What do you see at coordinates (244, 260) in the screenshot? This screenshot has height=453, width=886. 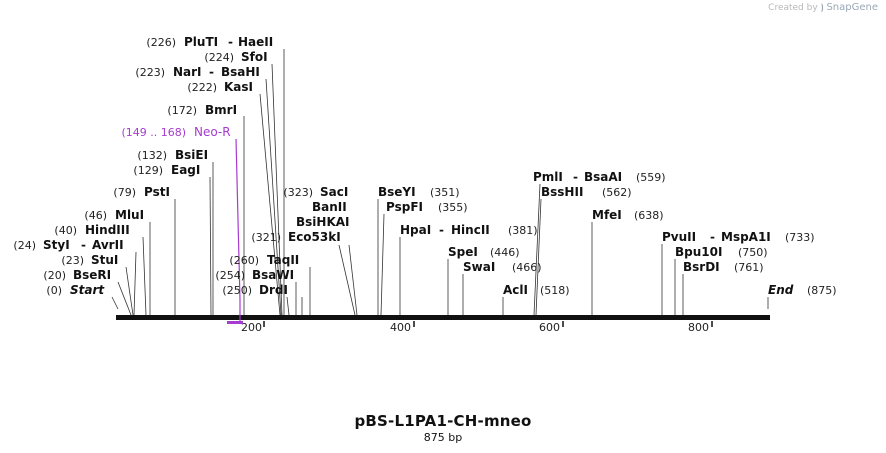 I see `enzyme-position: (260)` at bounding box center [244, 260].